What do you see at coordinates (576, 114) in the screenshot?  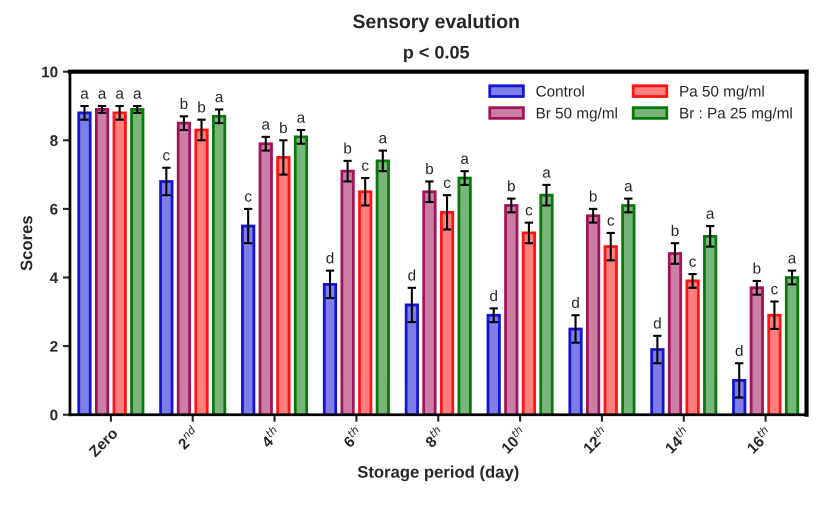 I see `legend-label: Br 50 mg/ml` at bounding box center [576, 114].